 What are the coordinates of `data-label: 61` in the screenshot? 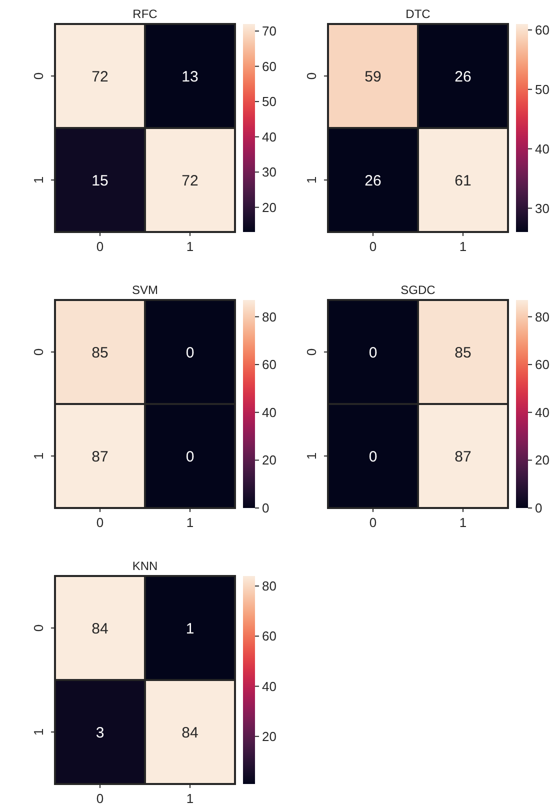 It's located at (463, 181).